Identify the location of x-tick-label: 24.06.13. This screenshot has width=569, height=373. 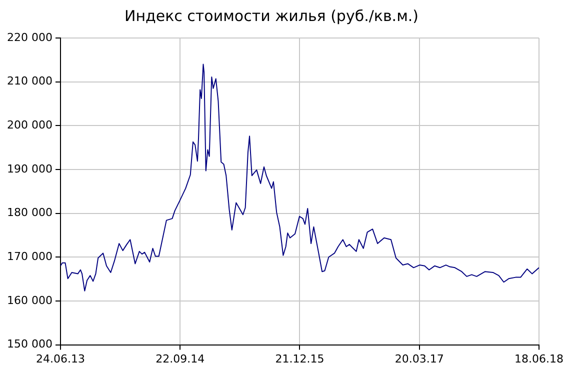
(60, 359).